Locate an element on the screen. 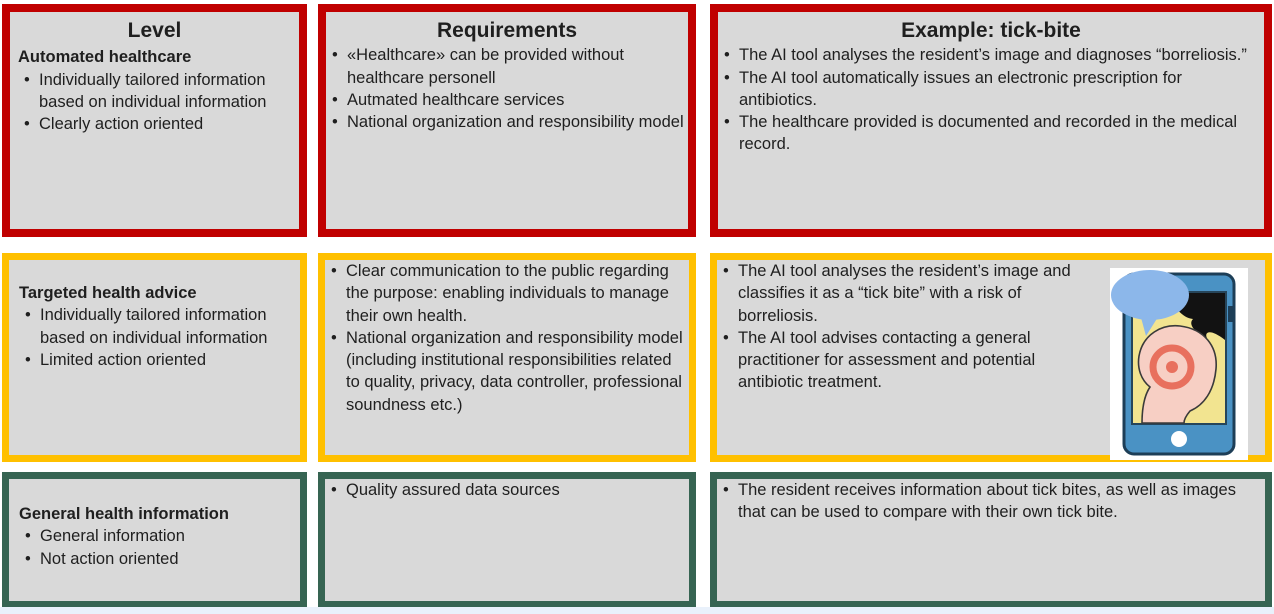 Image resolution: width=1274 pixels, height=614 pixels. bullet-item: General information is located at coordinates (151, 536).